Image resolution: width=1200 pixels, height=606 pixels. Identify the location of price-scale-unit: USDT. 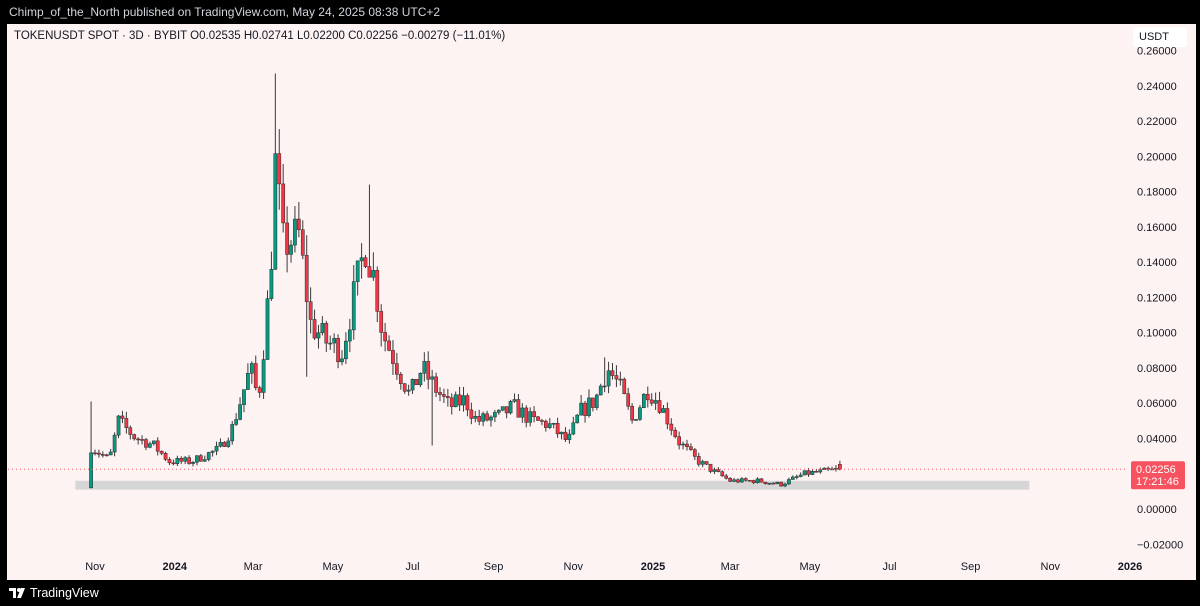
(1160, 37).